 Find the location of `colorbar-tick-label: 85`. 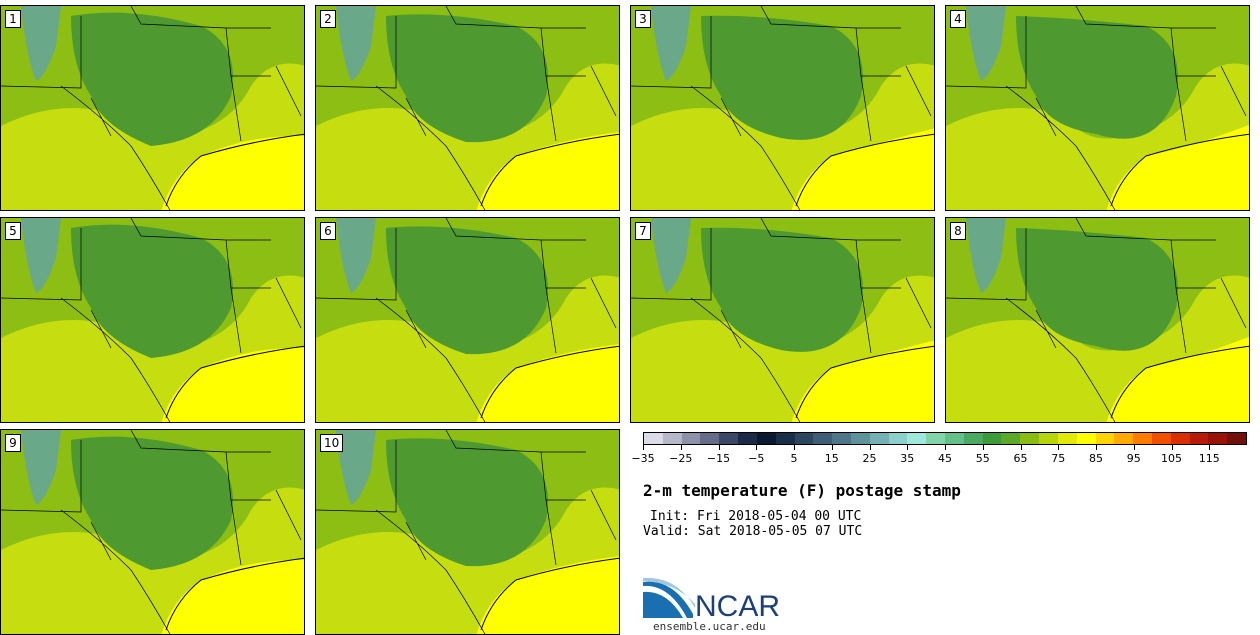

colorbar-tick-label: 85 is located at coordinates (1096, 458).